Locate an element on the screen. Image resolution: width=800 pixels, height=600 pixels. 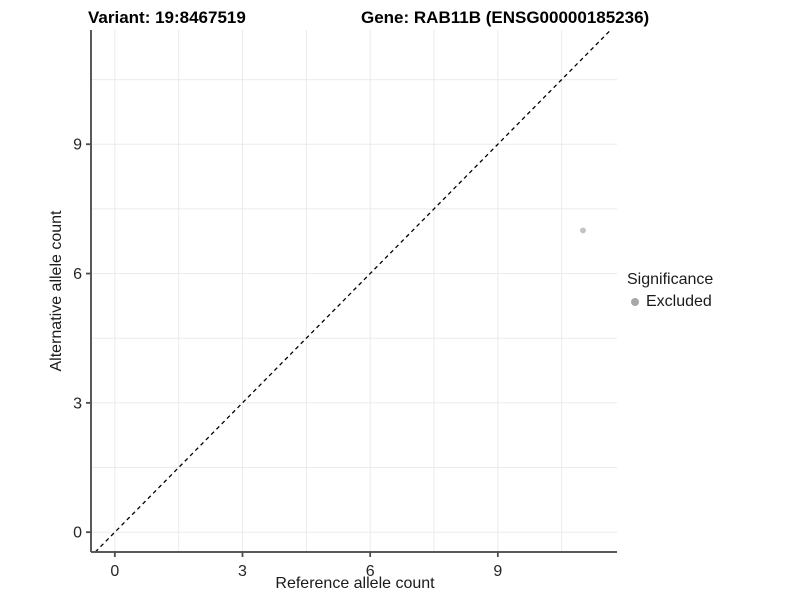
y-tick-label: 0 is located at coordinates (77, 533).